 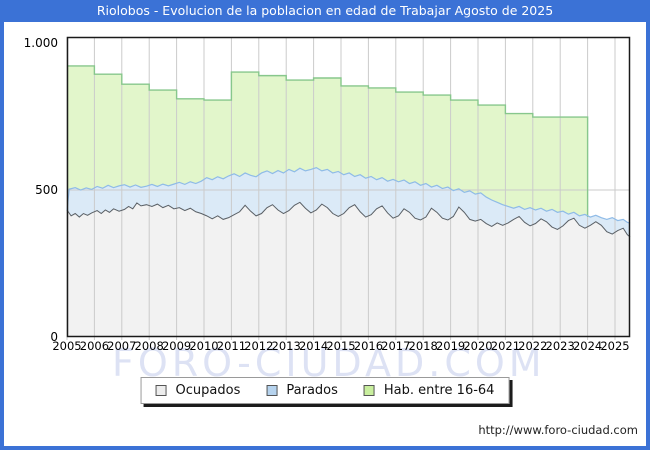 I want to click on x-tick-label: 2019, so click(x=450, y=346).